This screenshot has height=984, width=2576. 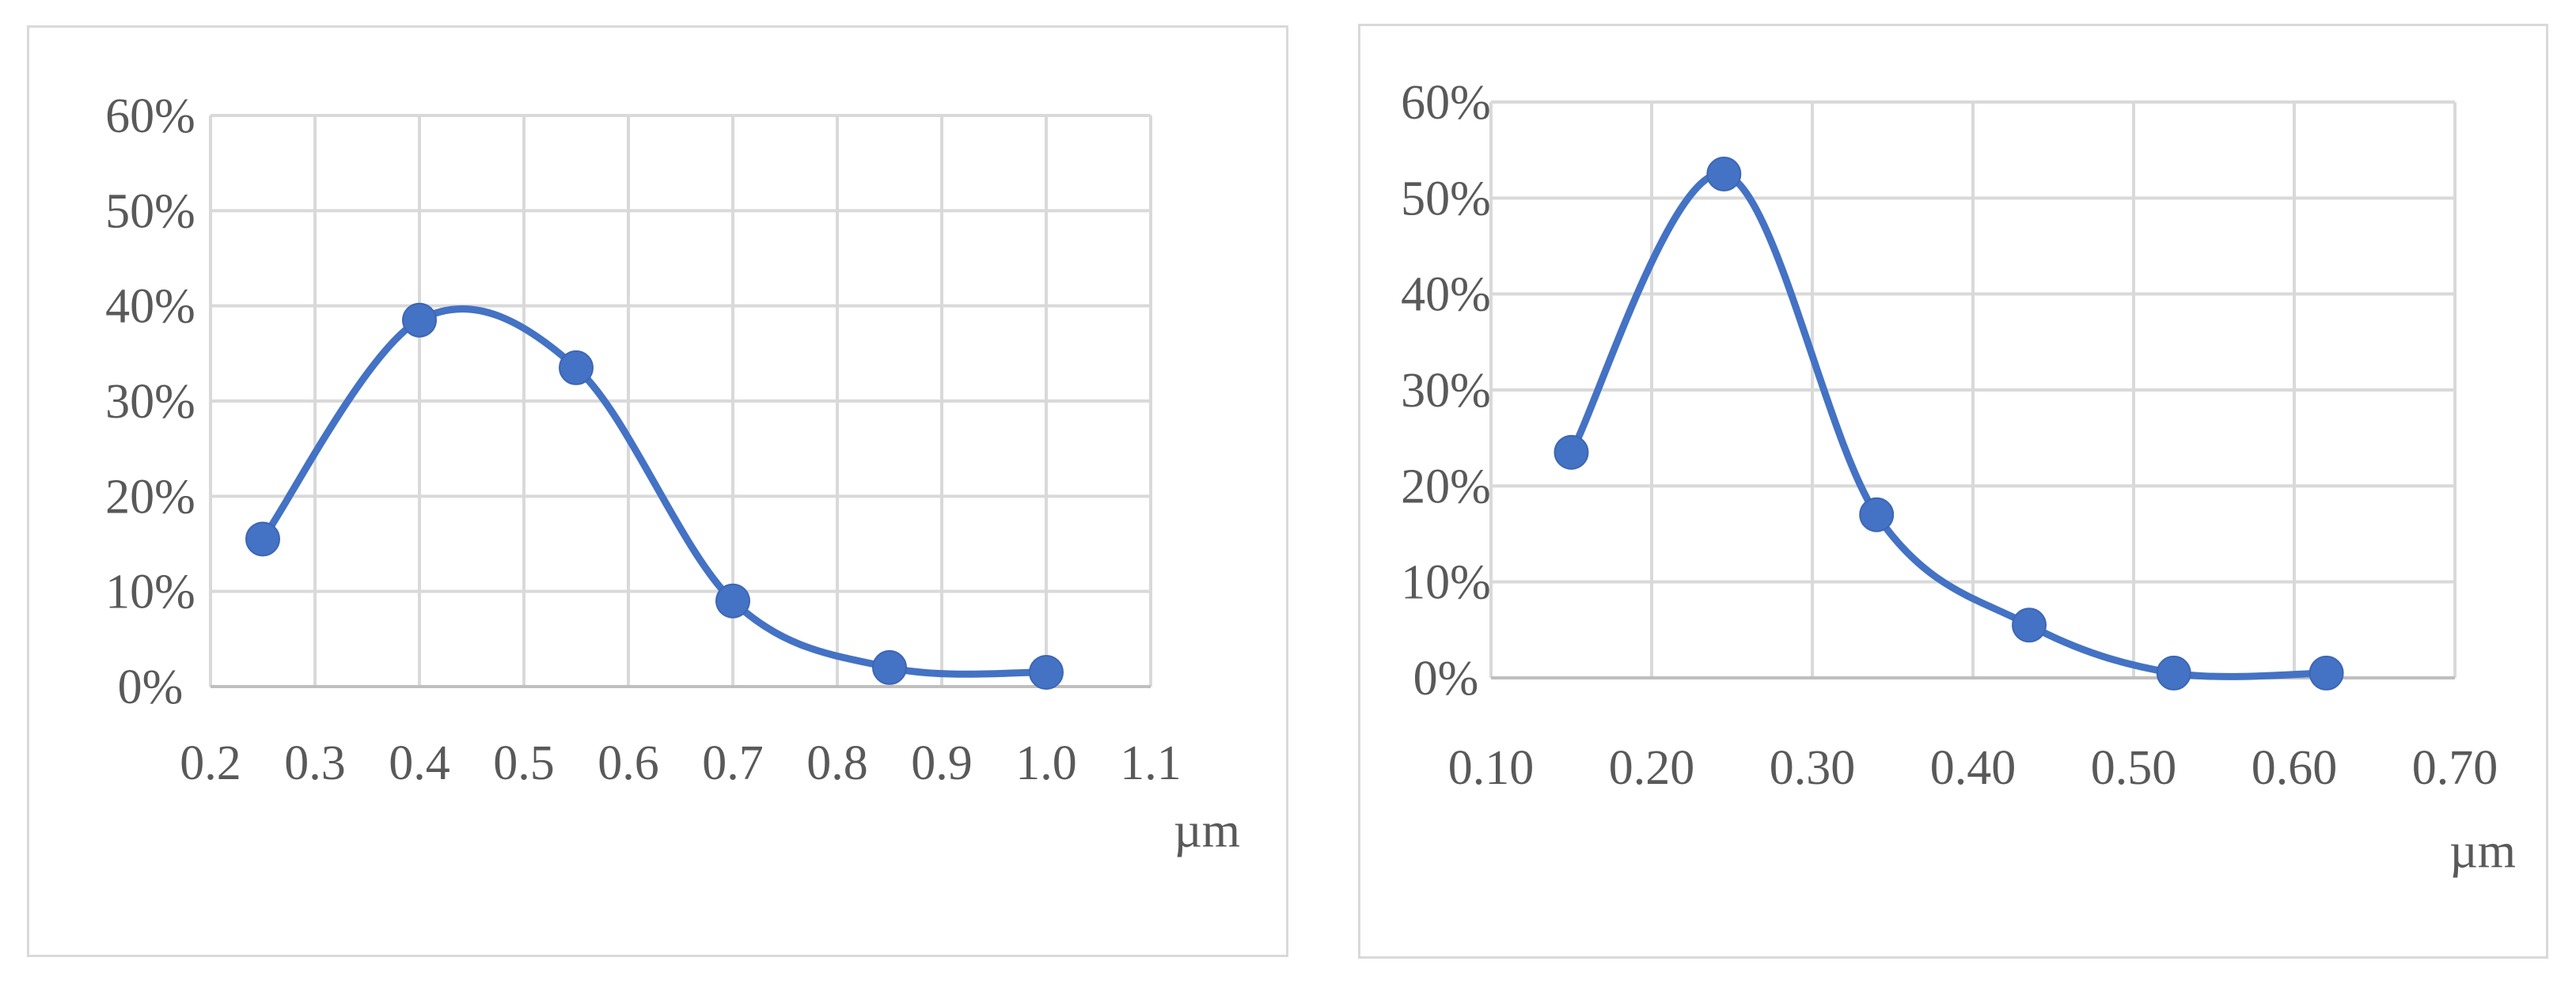 What do you see at coordinates (837, 763) in the screenshot?
I see `x-tick-label: 0.8` at bounding box center [837, 763].